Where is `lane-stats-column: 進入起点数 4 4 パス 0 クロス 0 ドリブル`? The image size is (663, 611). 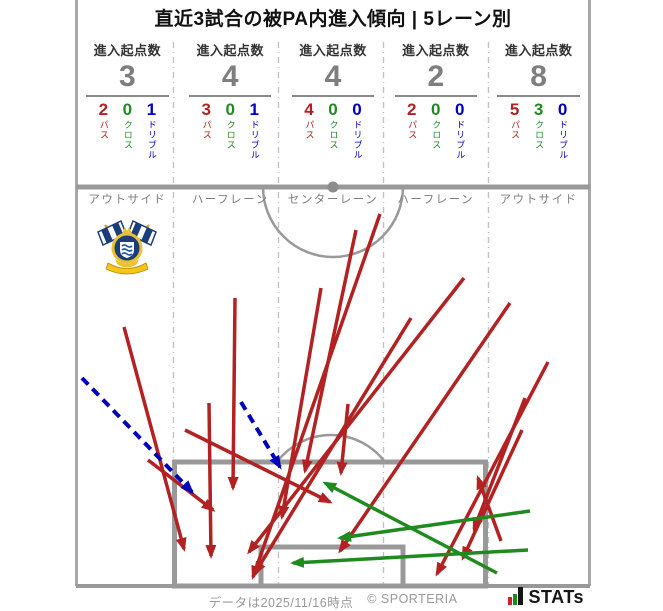
lane-stats-column: 進入起点数 4 4 パス 0 クロス 0 ドリブル is located at coordinates (333, 100).